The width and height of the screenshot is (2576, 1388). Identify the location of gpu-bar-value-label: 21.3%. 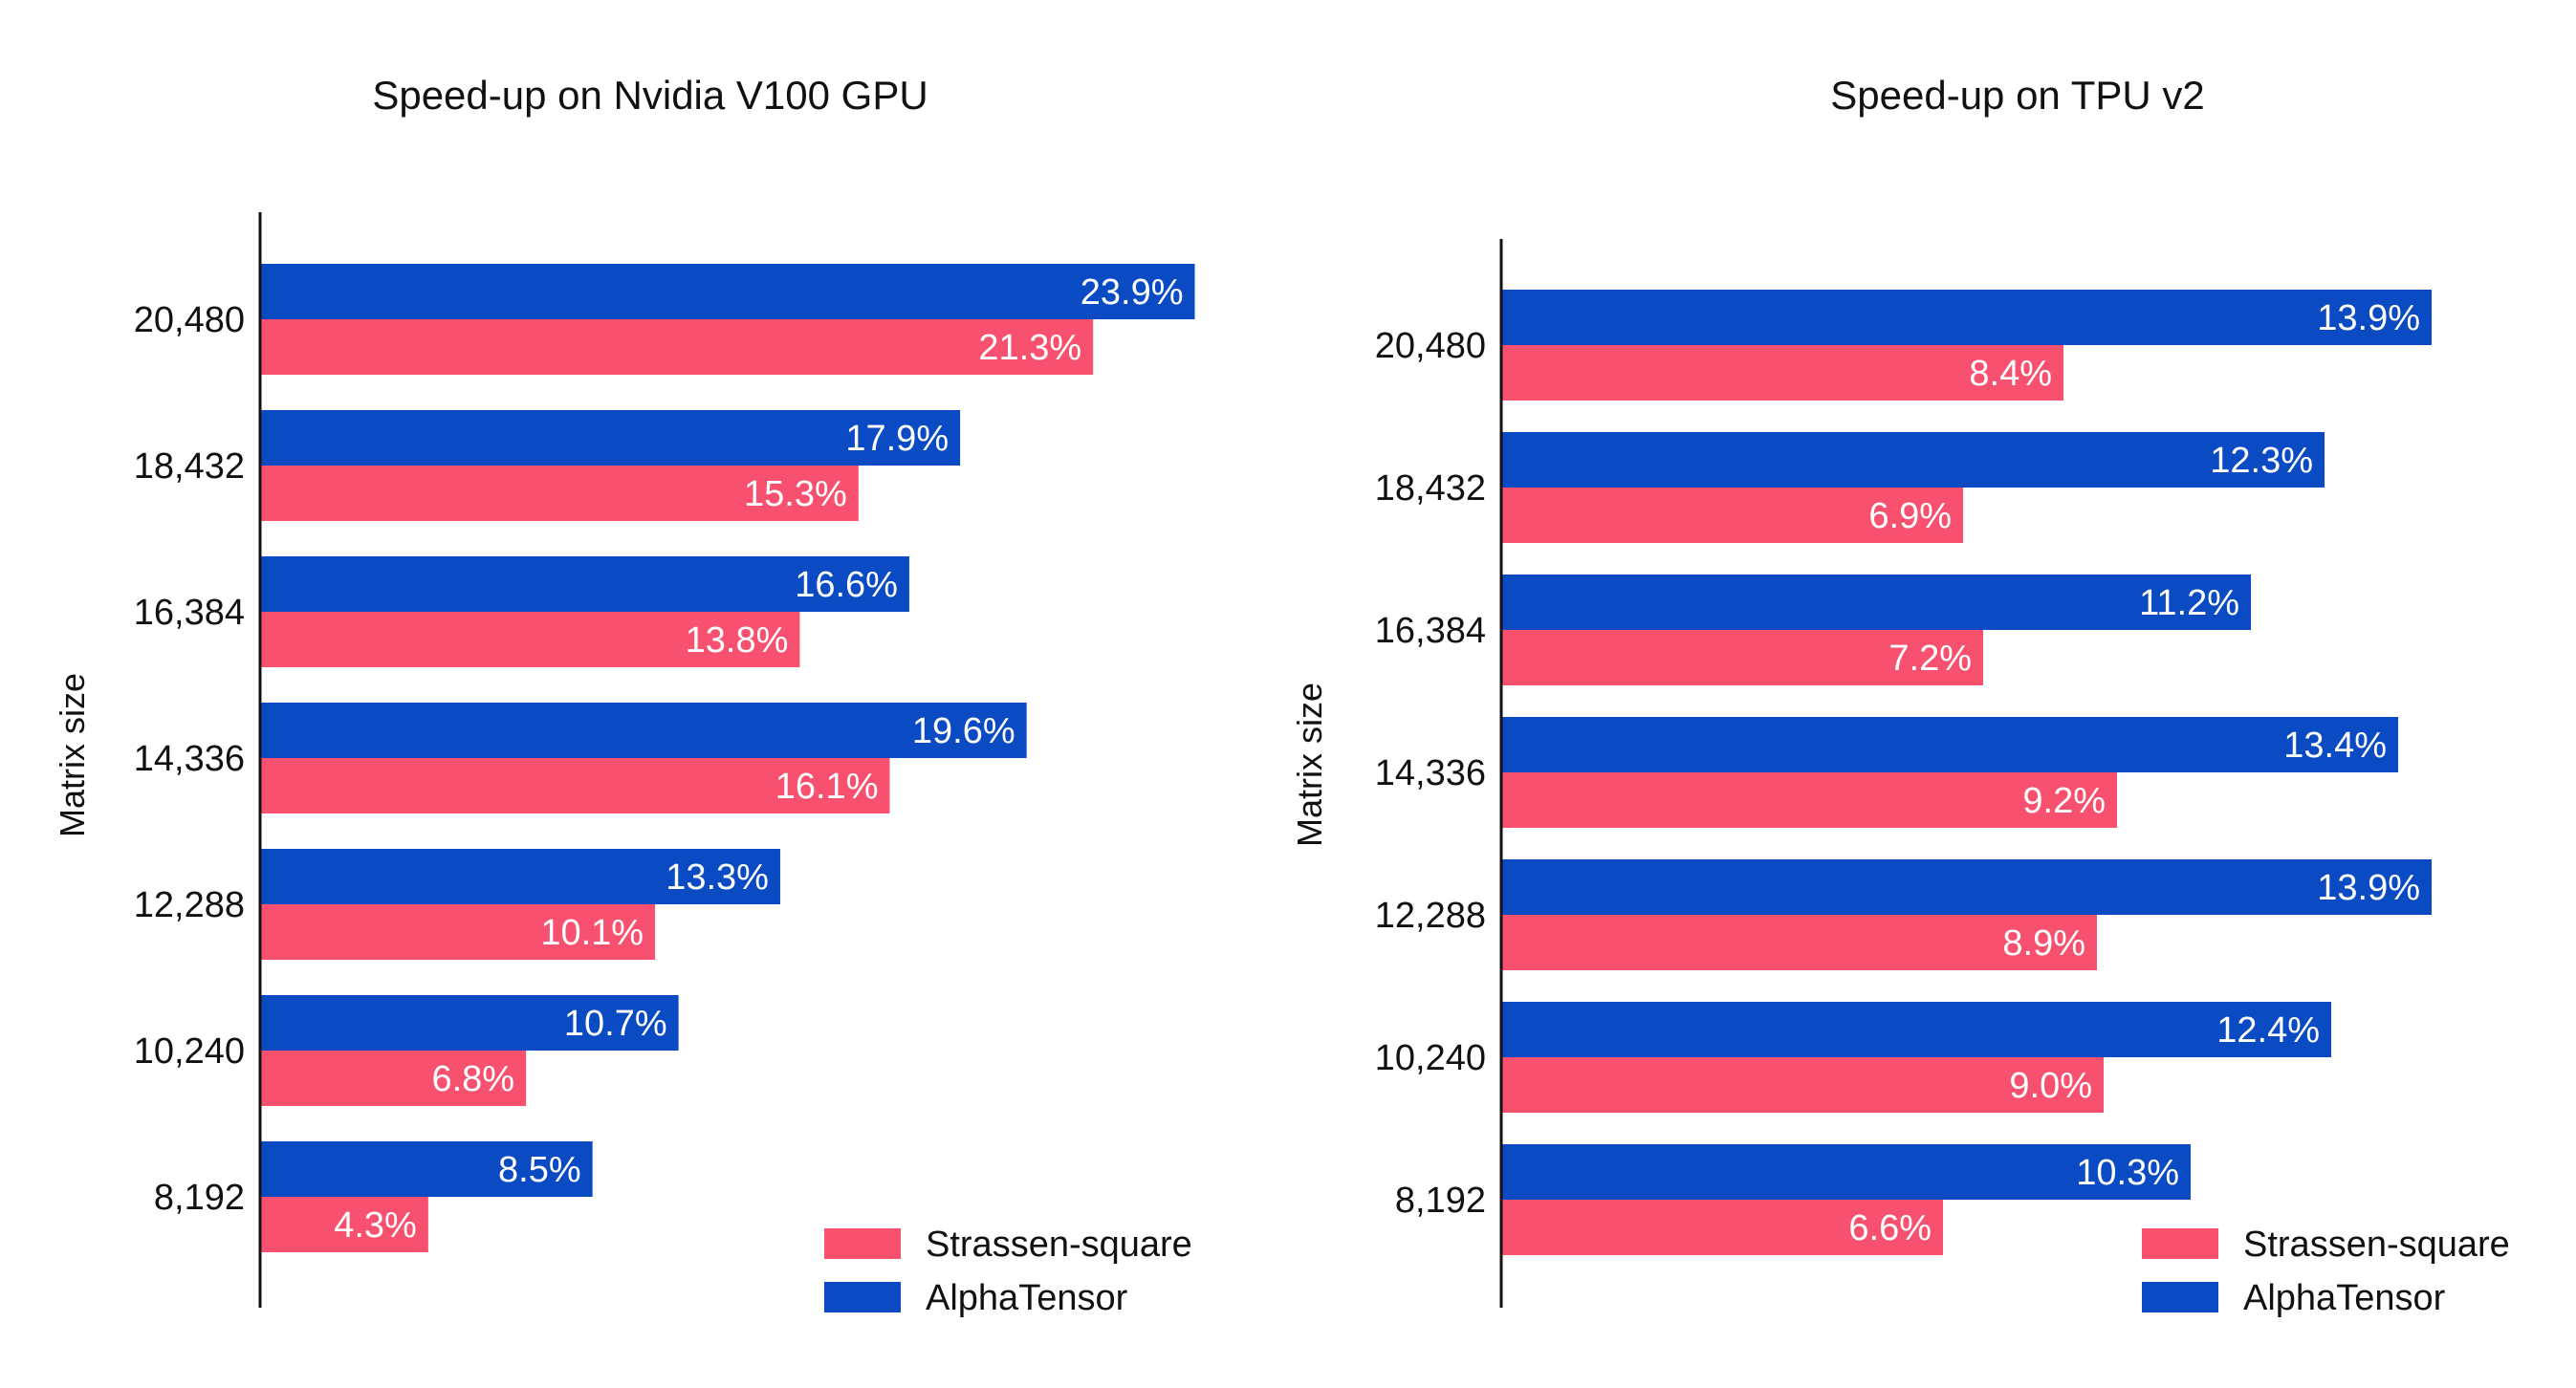
(1029, 348).